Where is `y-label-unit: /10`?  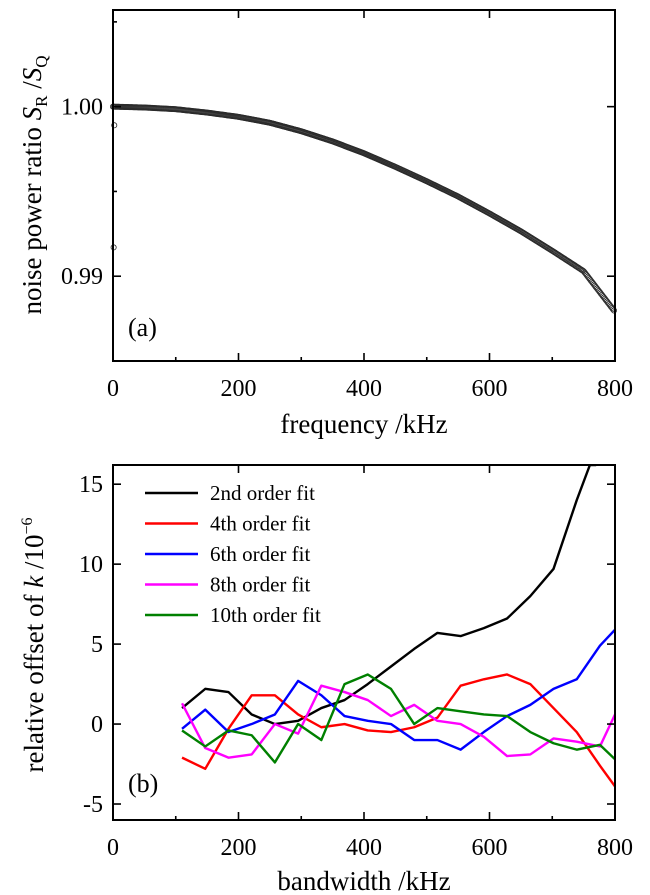
y-label-unit: /10 is located at coordinates (34, 555).